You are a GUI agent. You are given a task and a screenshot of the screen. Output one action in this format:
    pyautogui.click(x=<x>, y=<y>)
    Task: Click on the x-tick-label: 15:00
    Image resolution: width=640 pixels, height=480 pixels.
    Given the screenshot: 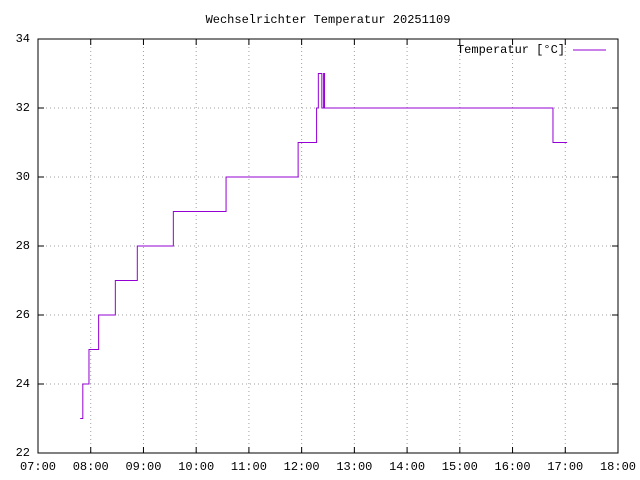 What is the action you would take?
    pyautogui.click(x=460, y=467)
    